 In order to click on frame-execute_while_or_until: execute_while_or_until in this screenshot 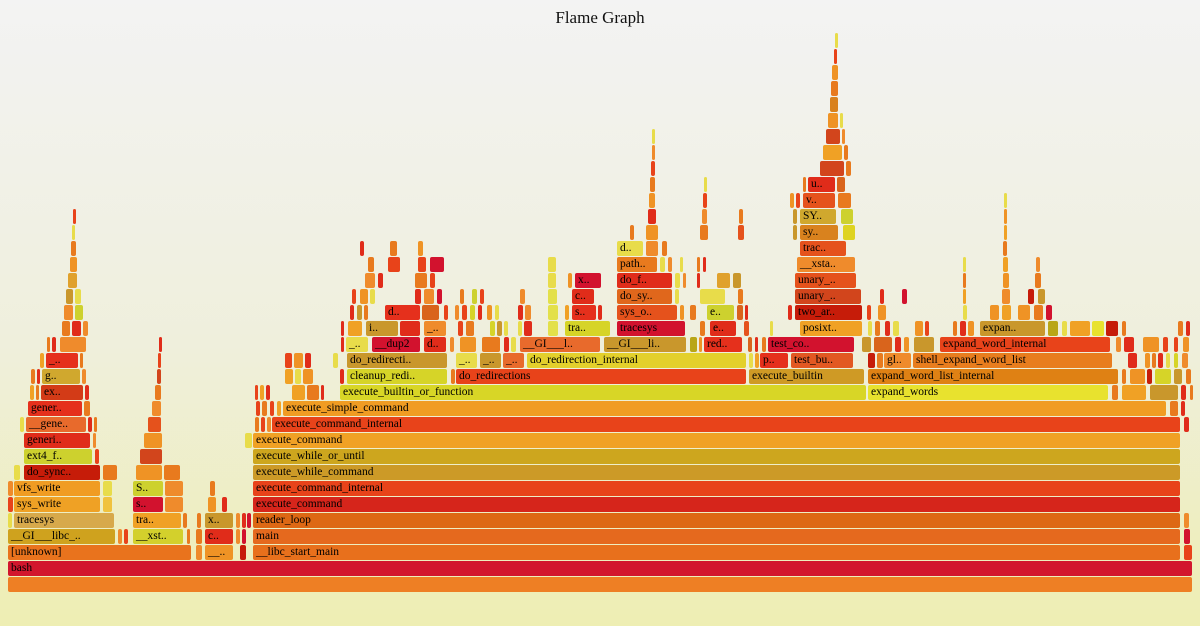, I will do `click(716, 456)`.